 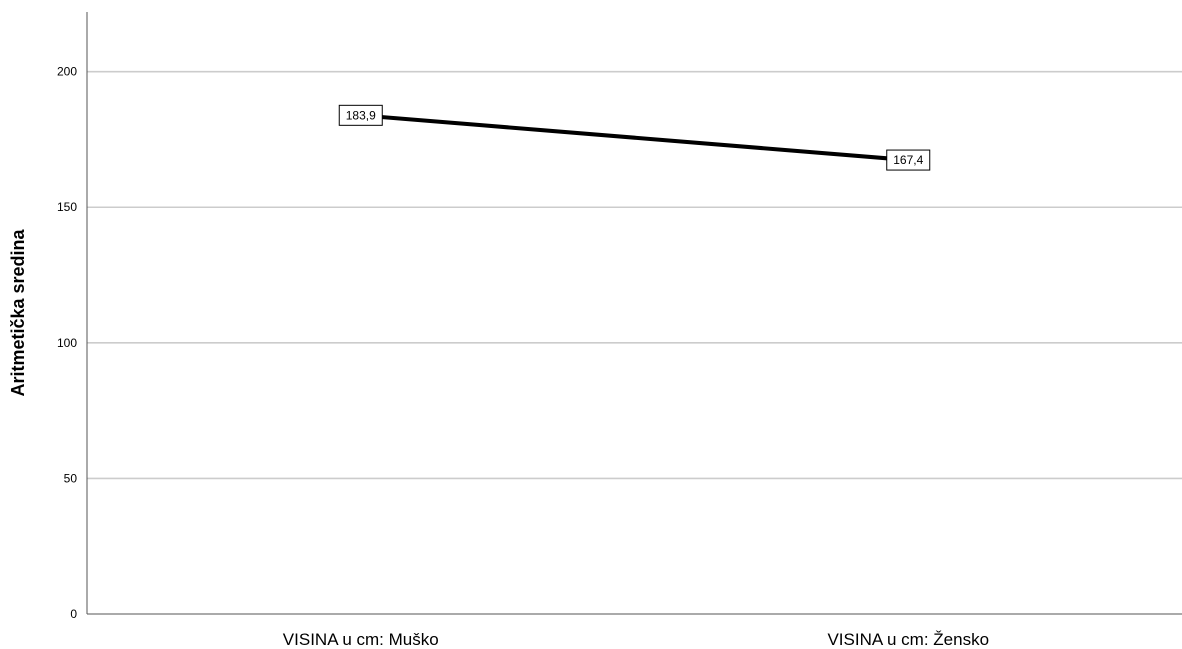 I want to click on y-tick-label: 200, so click(x=67, y=72).